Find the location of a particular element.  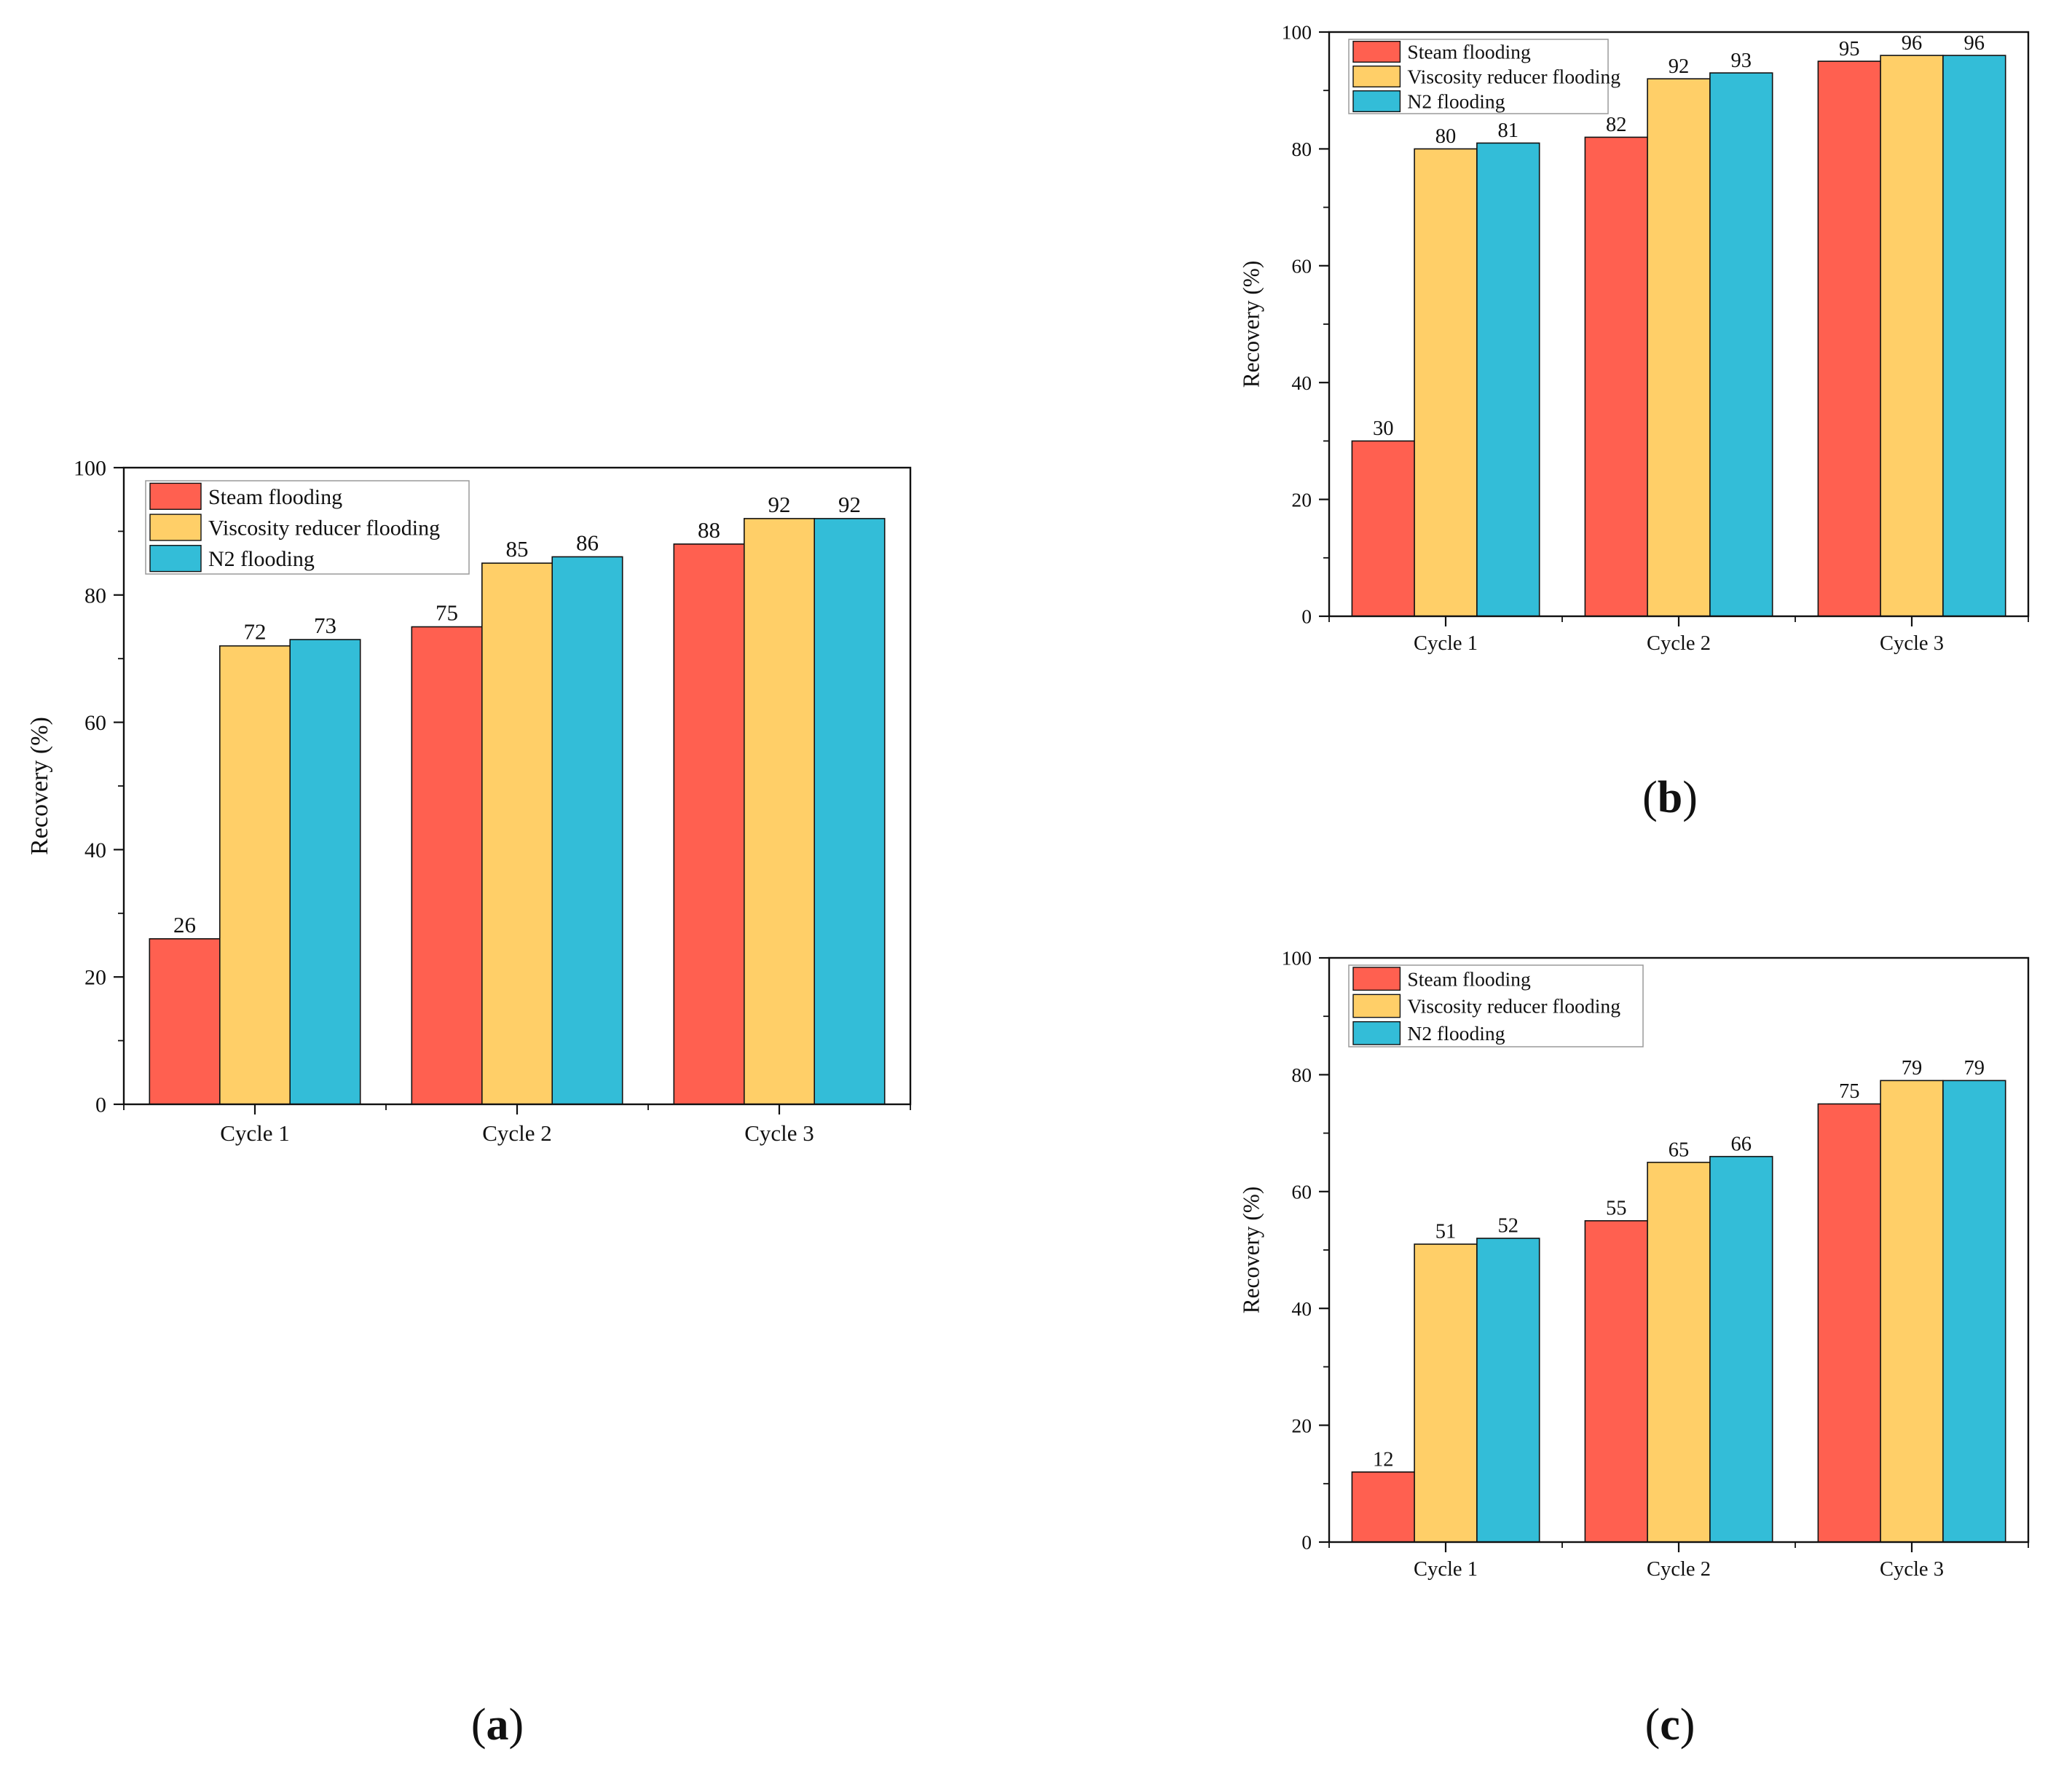

n2-series: 81 93 96 is located at coordinates (1741, 324).